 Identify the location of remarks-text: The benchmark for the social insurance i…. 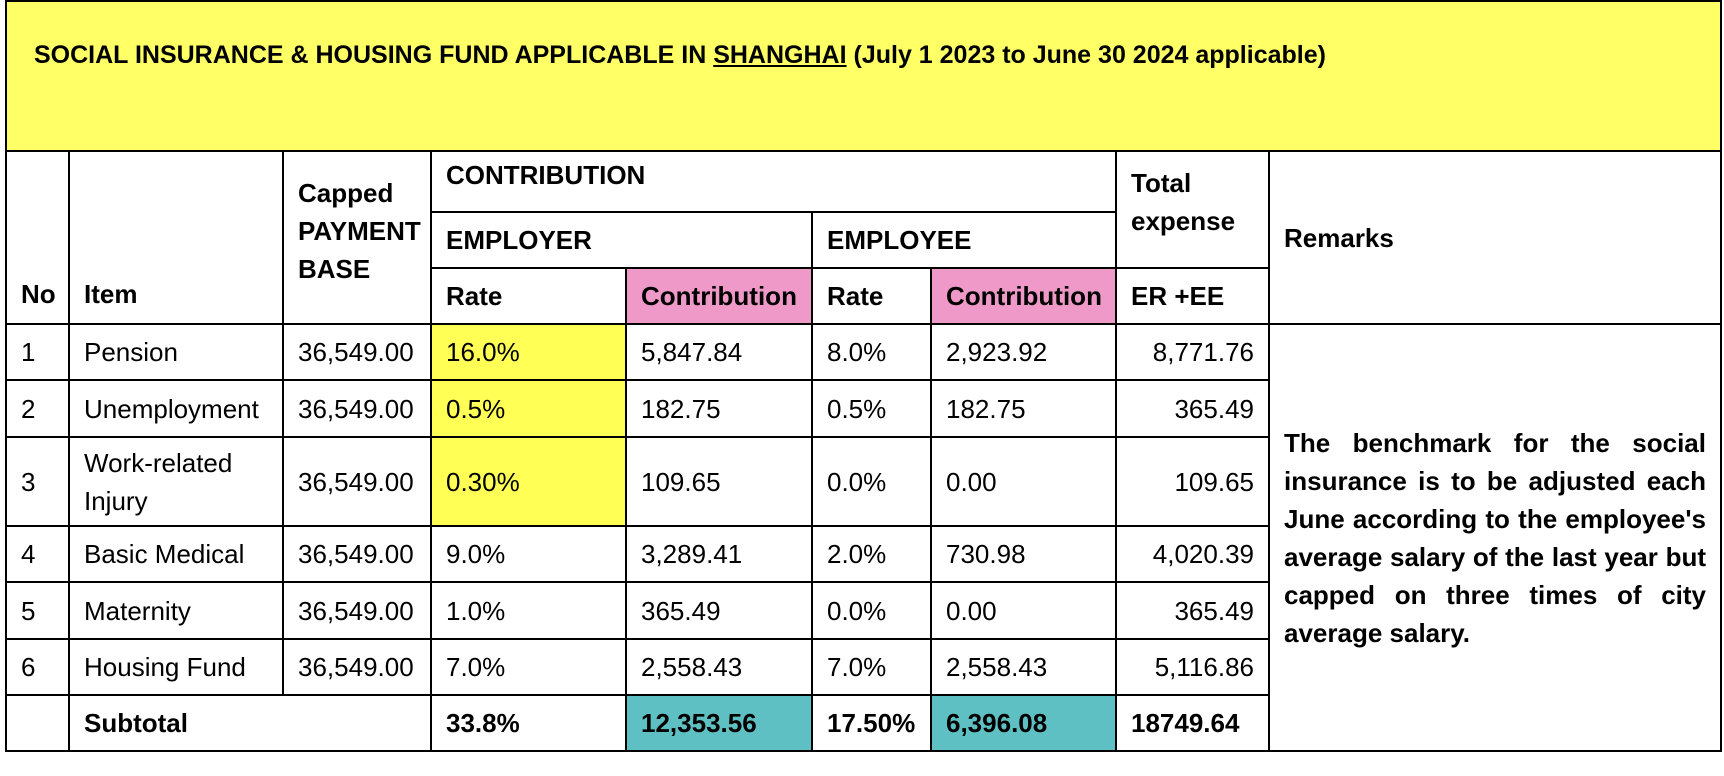
(1495, 537).